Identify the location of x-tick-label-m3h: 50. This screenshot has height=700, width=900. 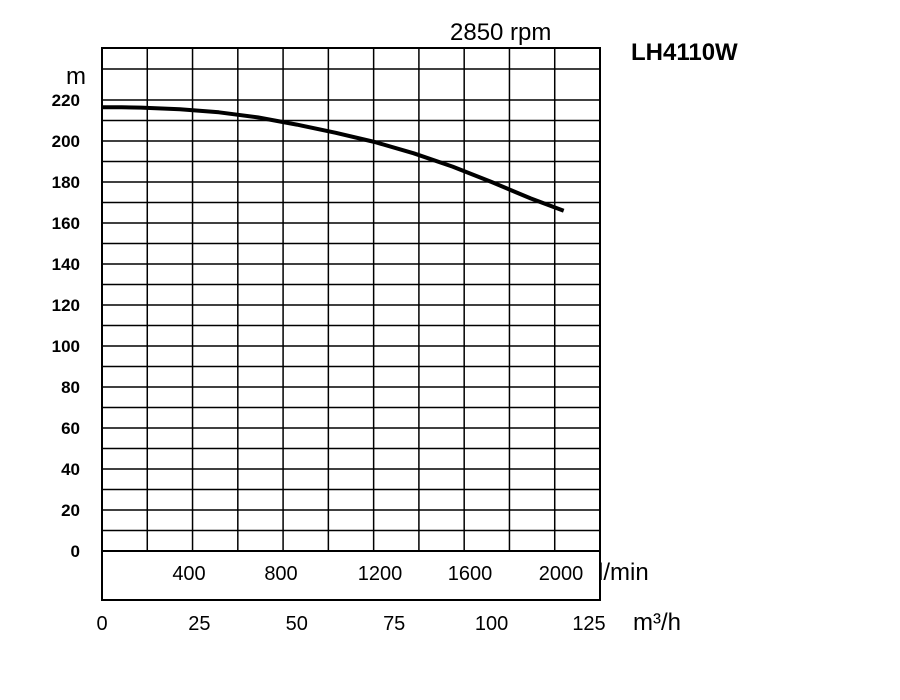
(297, 624).